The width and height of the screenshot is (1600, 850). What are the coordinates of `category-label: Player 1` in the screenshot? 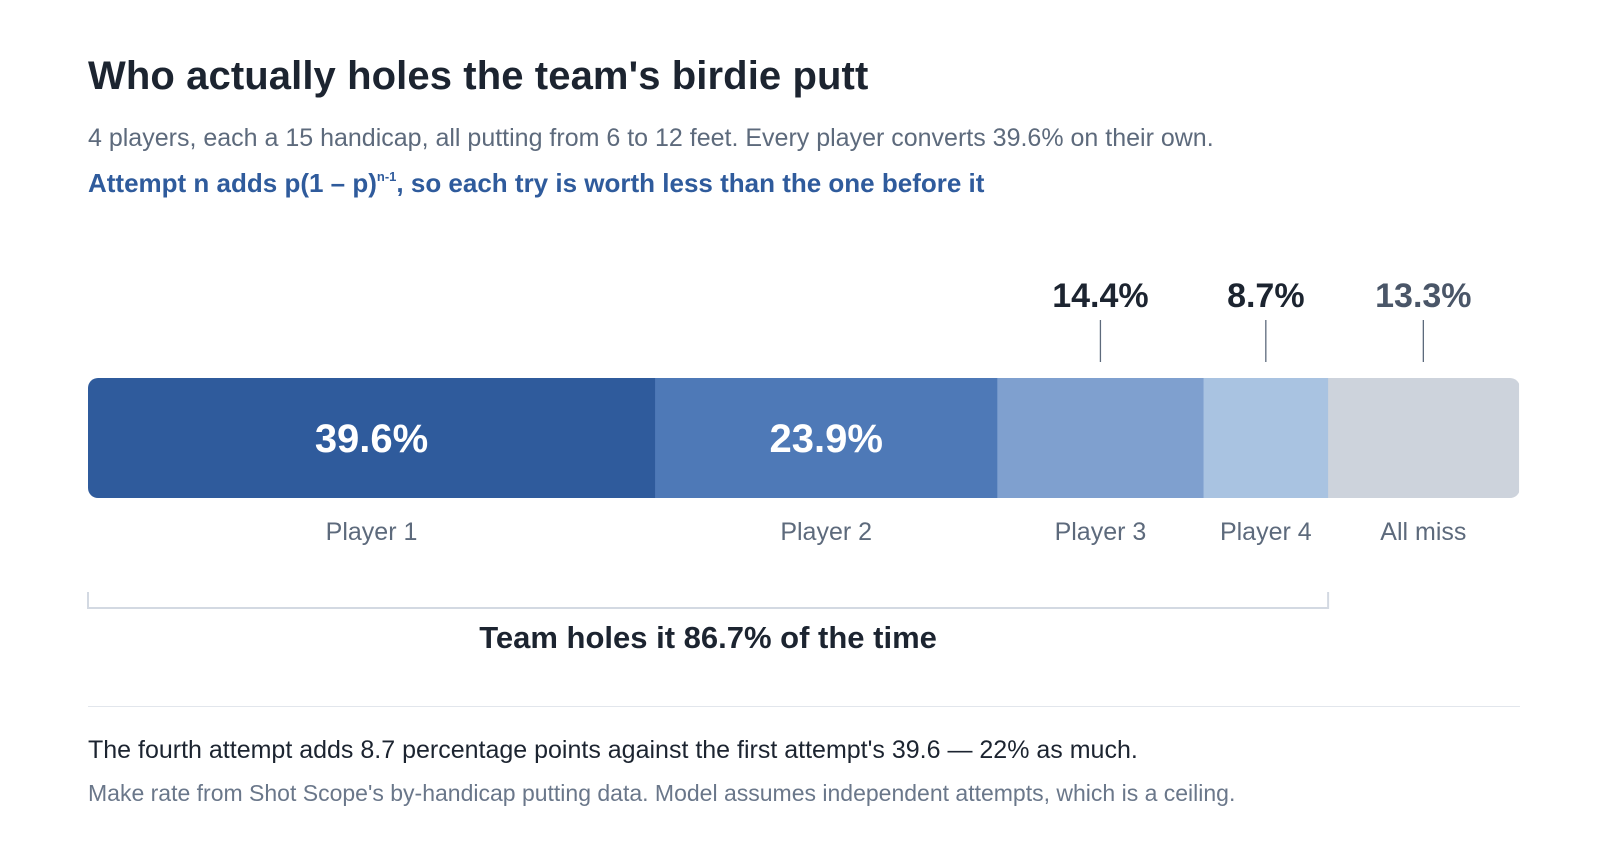 It's located at (372, 532).